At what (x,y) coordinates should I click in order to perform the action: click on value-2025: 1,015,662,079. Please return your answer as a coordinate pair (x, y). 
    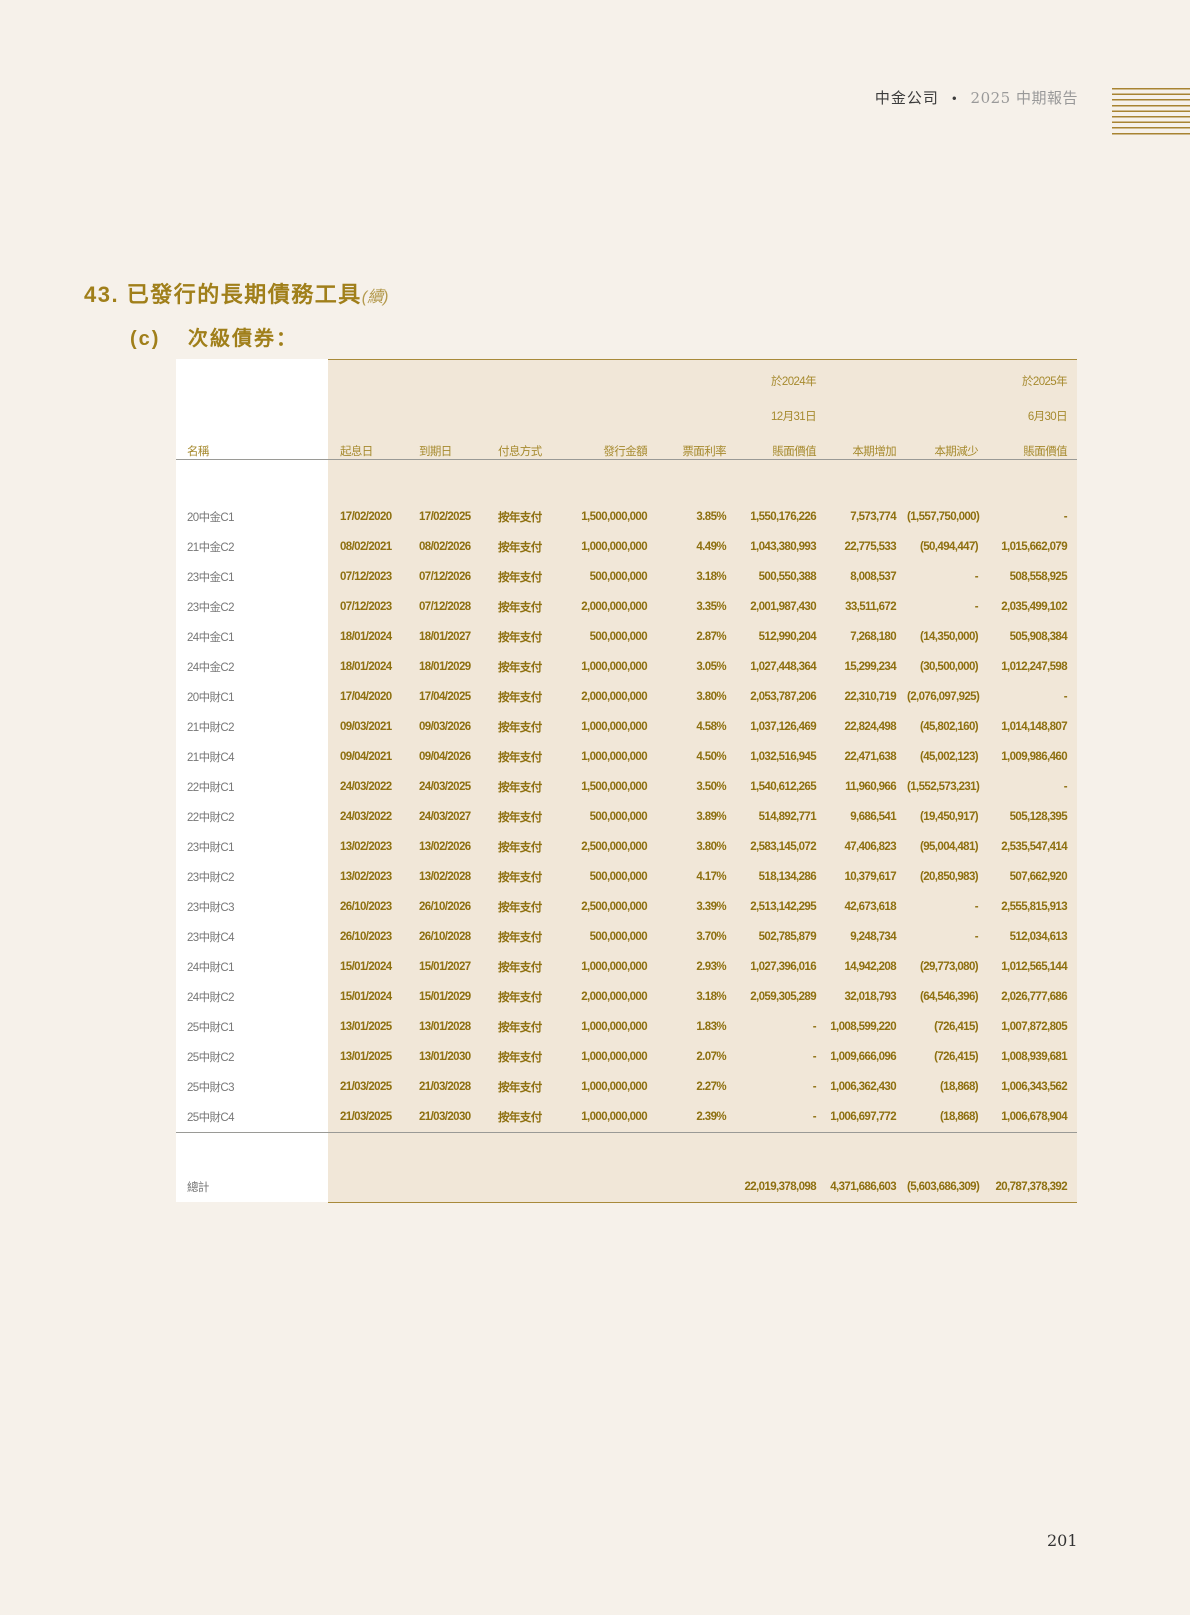
    Looking at the image, I should click on (1034, 547).